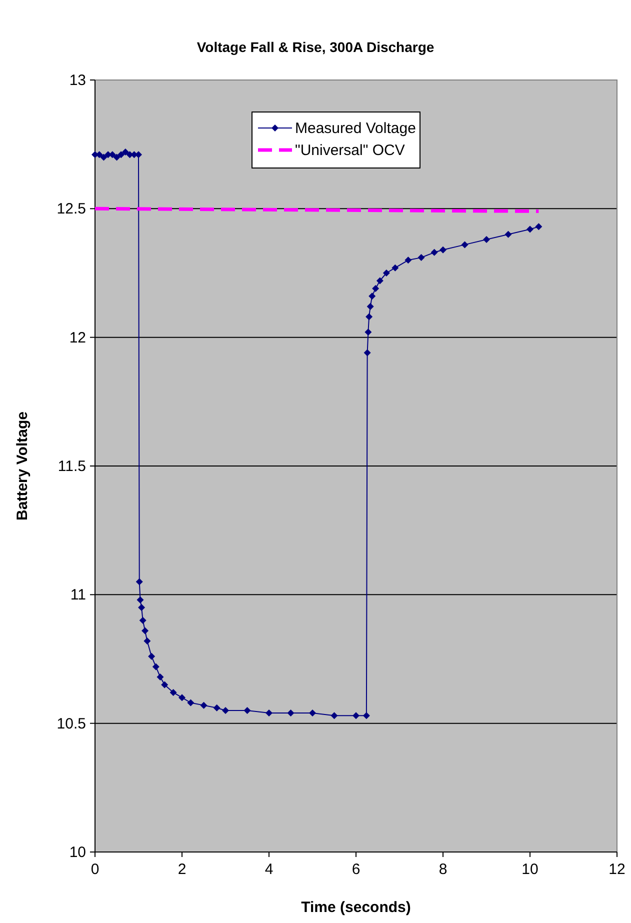 Image resolution: width=631 pixels, height=923 pixels. What do you see at coordinates (350, 150) in the screenshot?
I see `legend-label: "Universal" OCV` at bounding box center [350, 150].